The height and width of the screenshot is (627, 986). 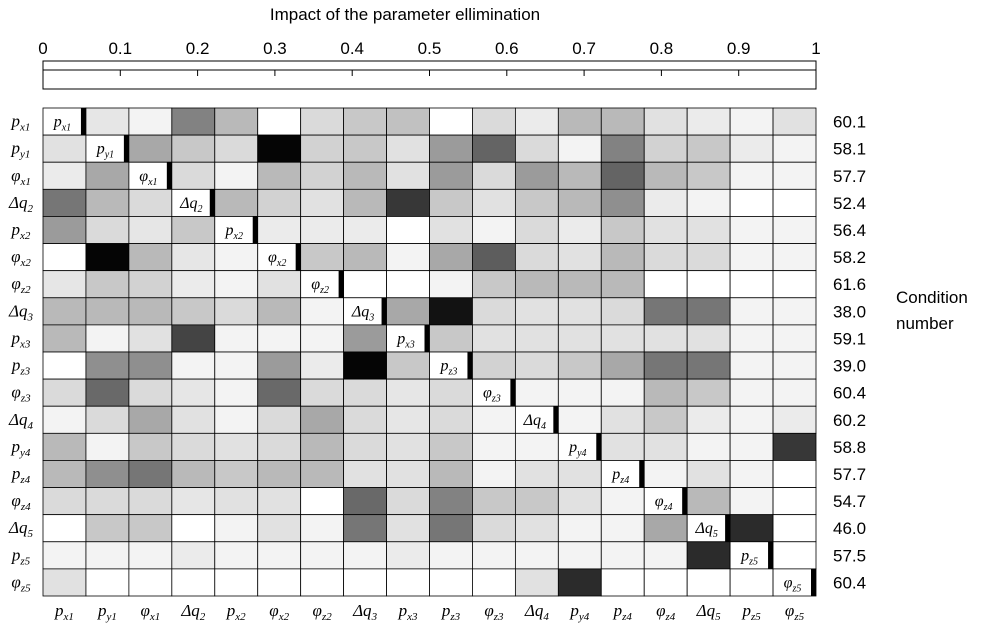 I want to click on row-label: px1, so click(x=21, y=123).